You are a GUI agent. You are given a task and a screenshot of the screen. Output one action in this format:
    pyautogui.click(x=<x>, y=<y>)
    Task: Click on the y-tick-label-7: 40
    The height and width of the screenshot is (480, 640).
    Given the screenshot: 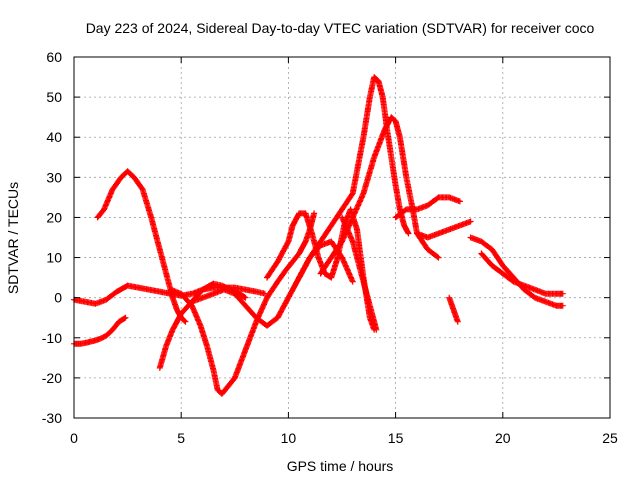 What is the action you would take?
    pyautogui.click(x=54, y=137)
    